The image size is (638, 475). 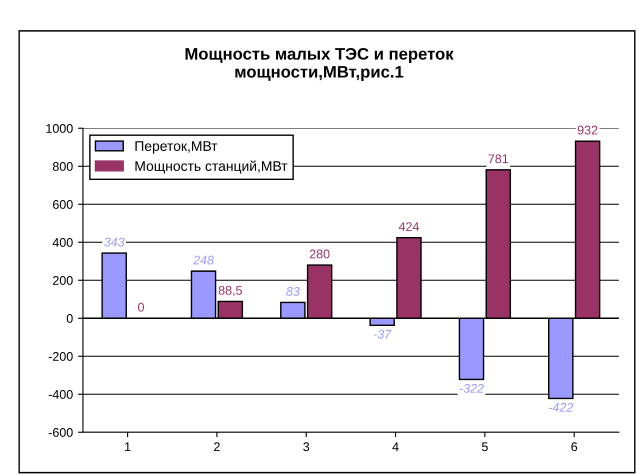 What do you see at coordinates (59, 128) in the screenshot?
I see `y-tick-label: 1000` at bounding box center [59, 128].